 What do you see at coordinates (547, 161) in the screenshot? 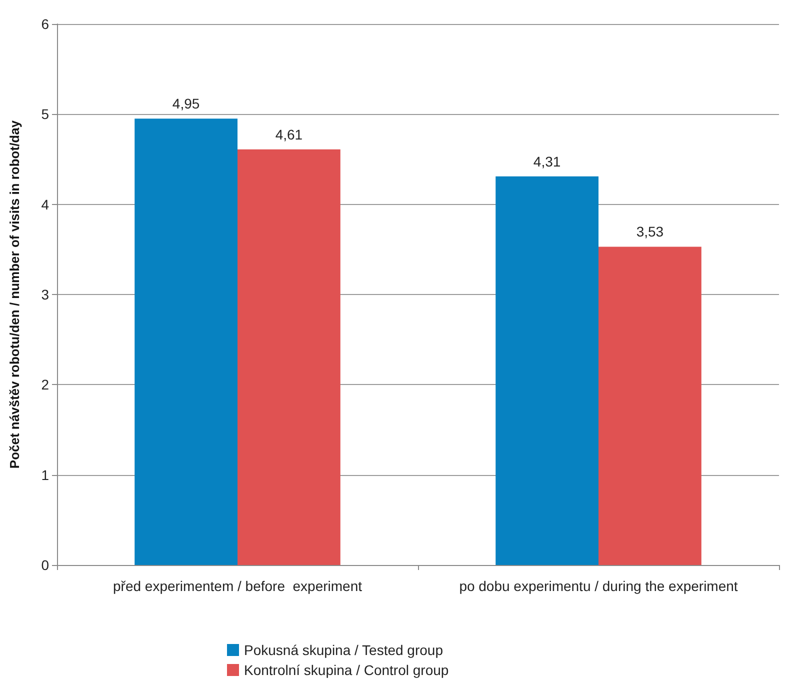
I see `data-label: 4,31` at bounding box center [547, 161].